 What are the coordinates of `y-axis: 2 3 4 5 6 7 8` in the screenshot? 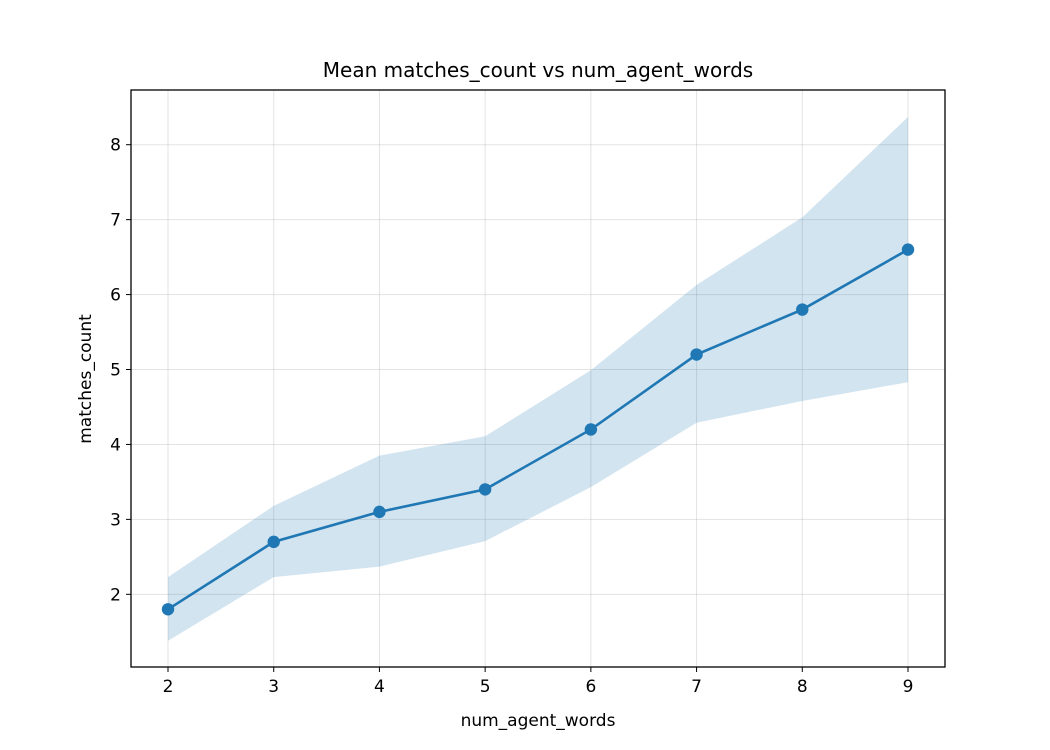 It's located at (120, 370).